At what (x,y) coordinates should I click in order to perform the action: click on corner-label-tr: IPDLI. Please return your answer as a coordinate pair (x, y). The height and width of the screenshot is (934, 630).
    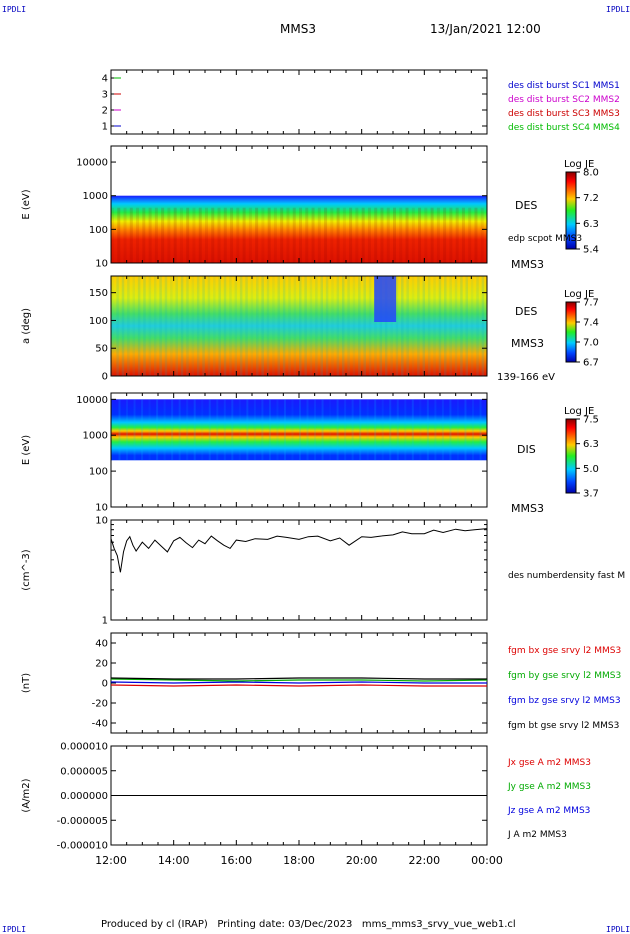
    Looking at the image, I should click on (618, 9).